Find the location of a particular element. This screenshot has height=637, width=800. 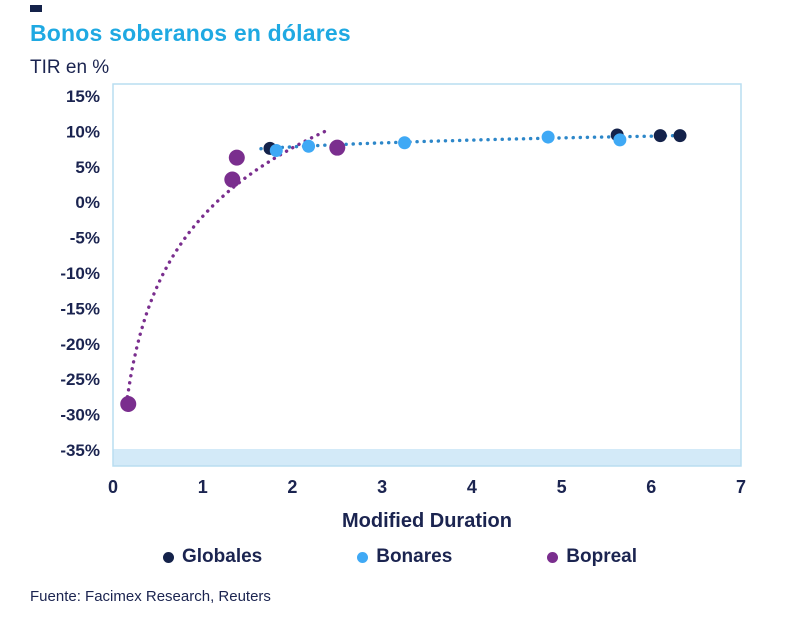

y-tick-label: -35% is located at coordinates (80, 450).